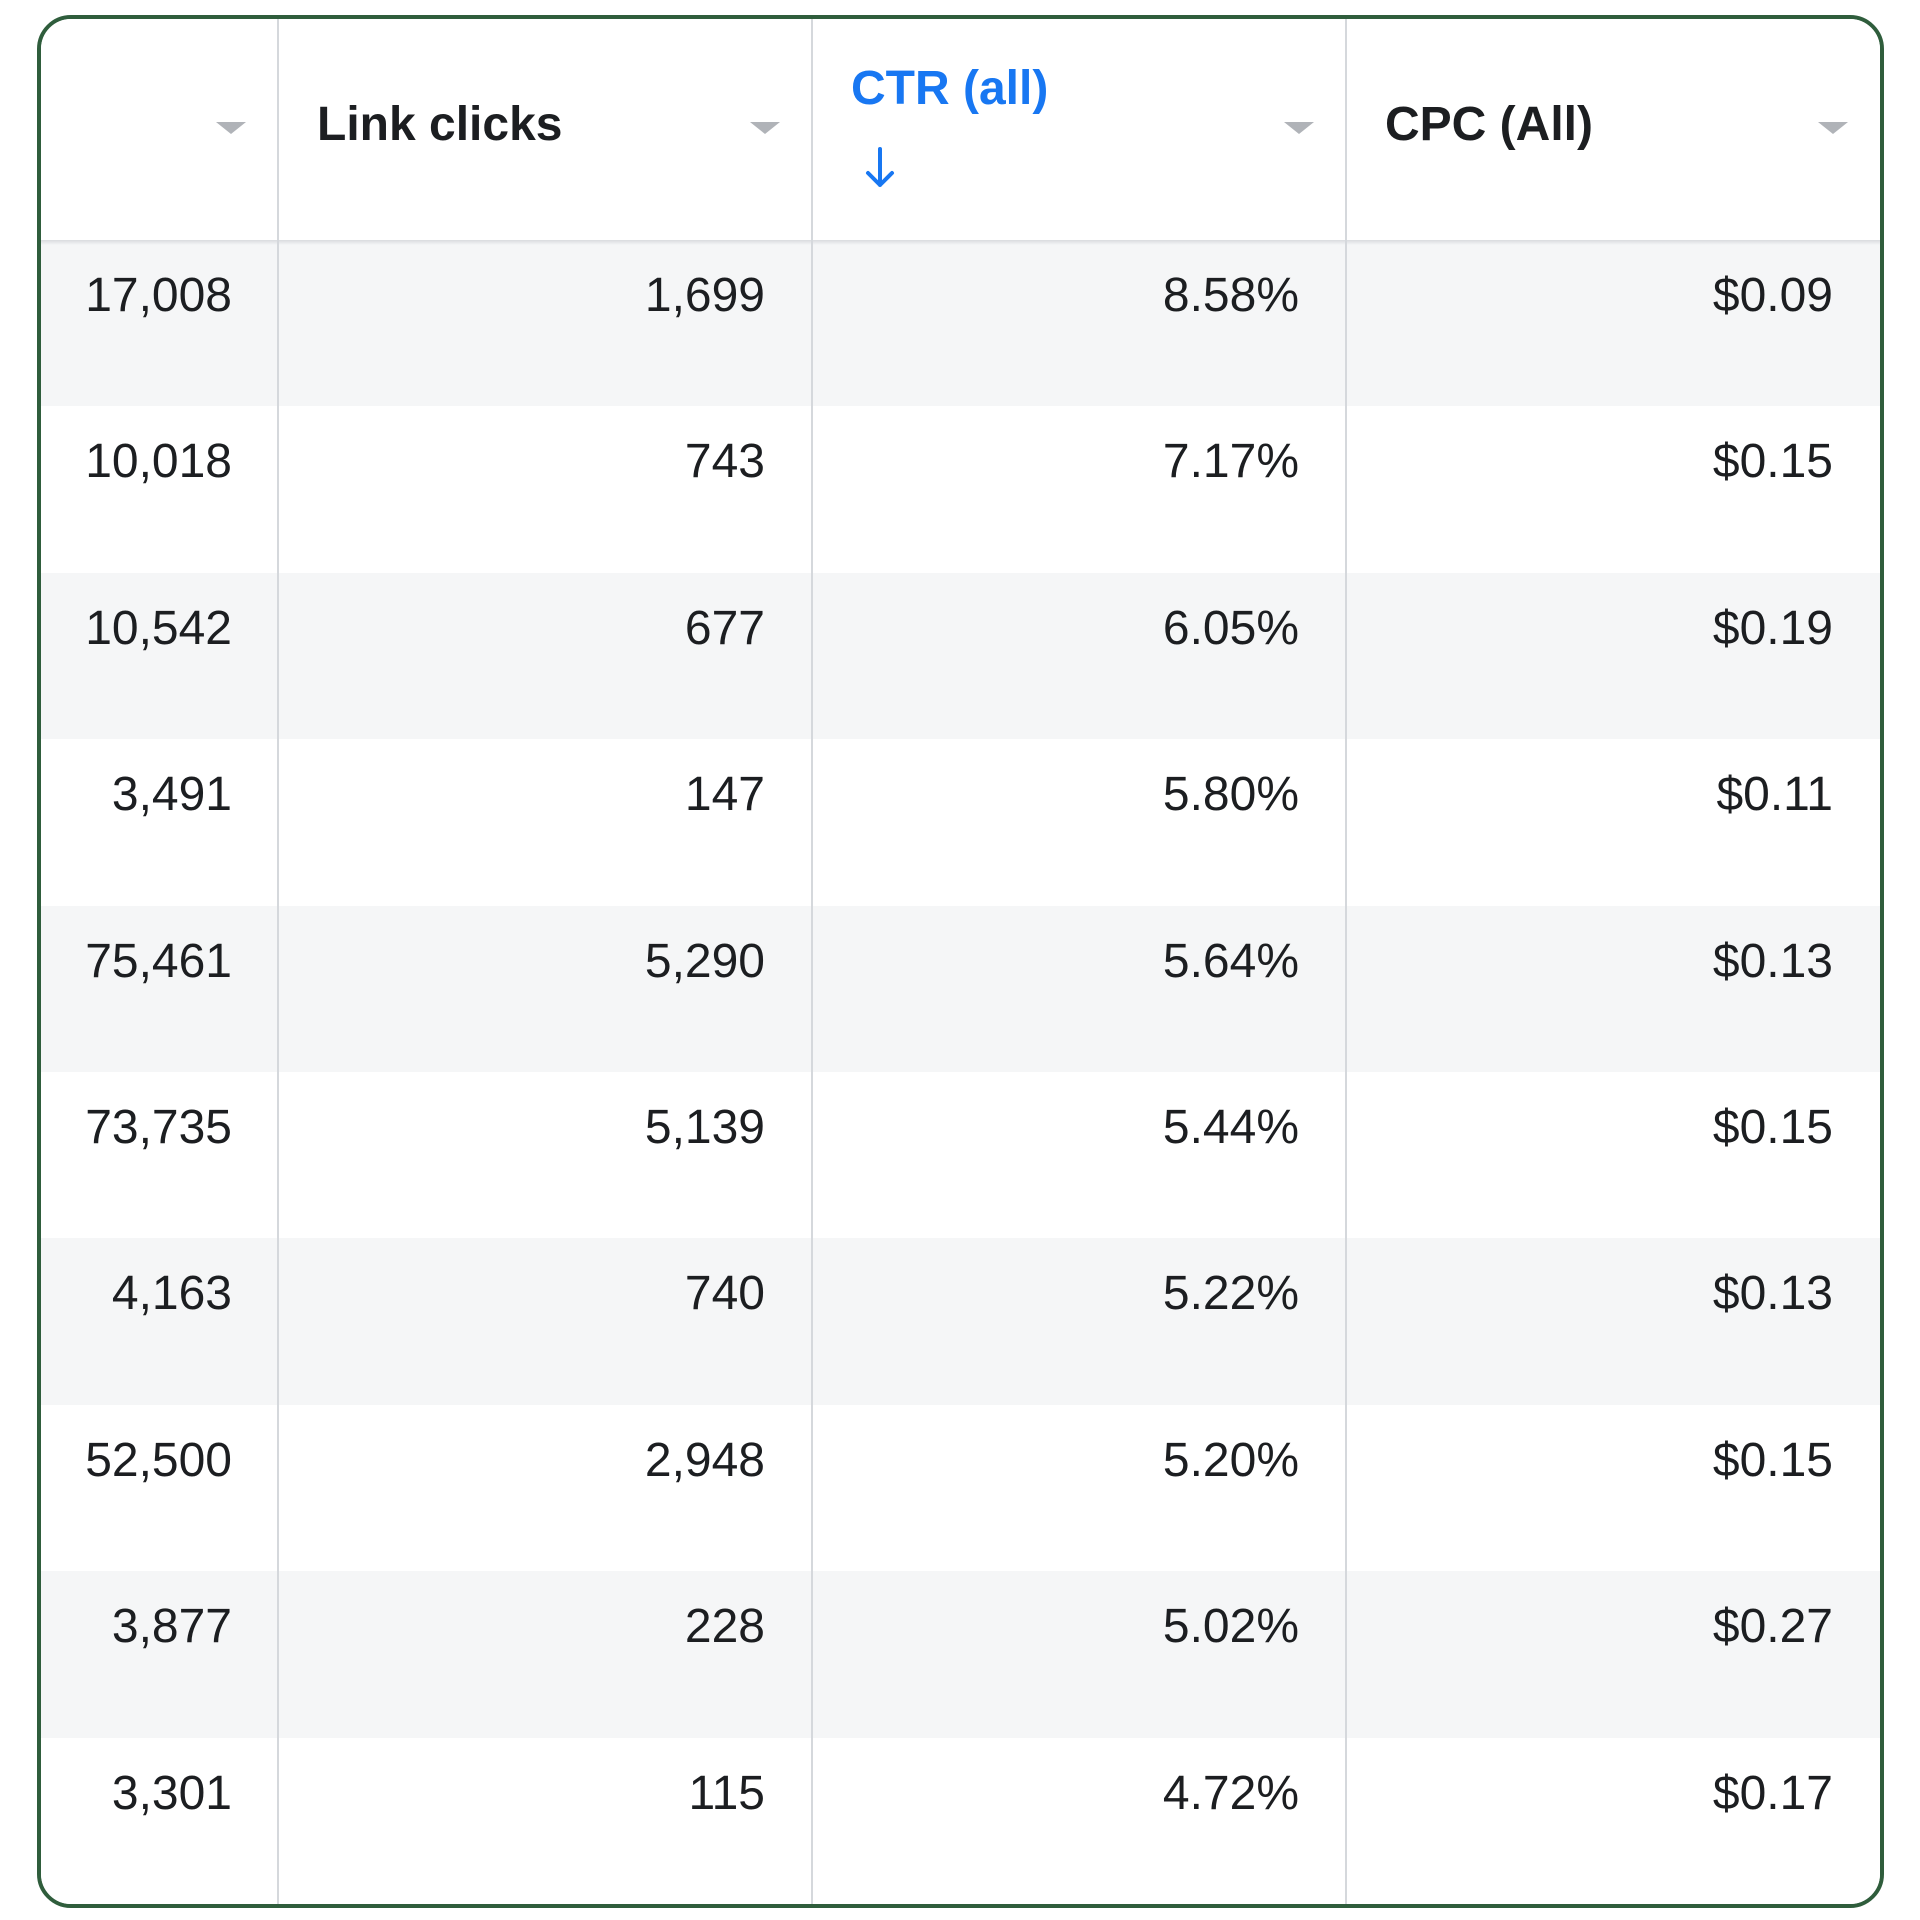 The image size is (1920, 1920). I want to click on table-cell: $0.19, so click(1772, 628).